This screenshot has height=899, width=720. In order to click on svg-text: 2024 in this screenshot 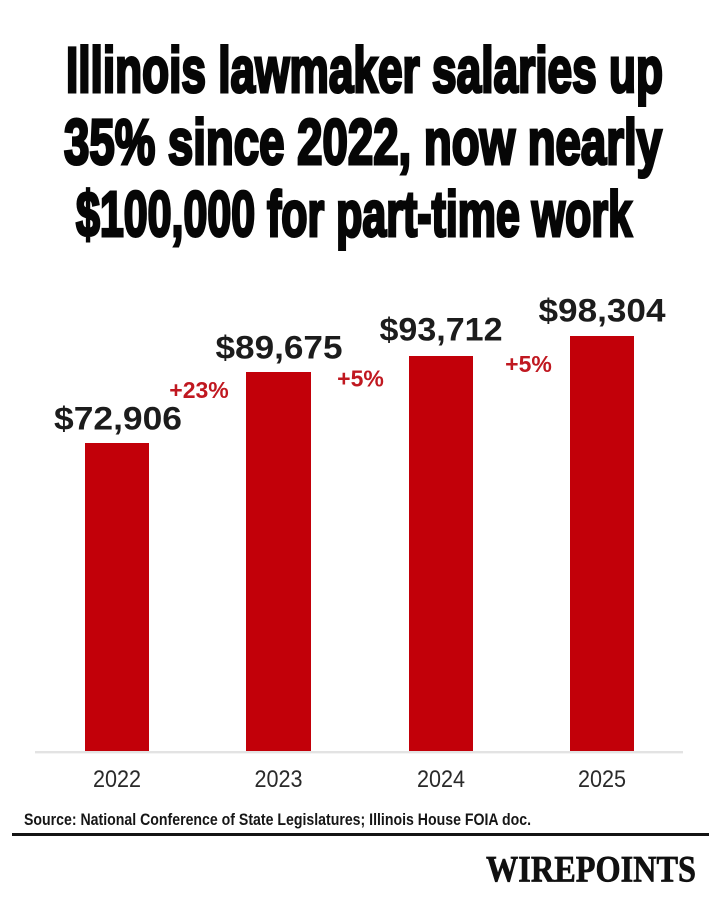, I will do `click(441, 779)`.